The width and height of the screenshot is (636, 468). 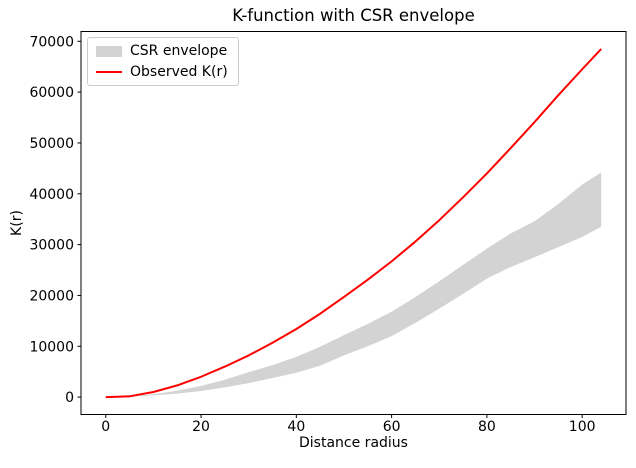 What do you see at coordinates (51, 144) in the screenshot?
I see `y-tick-label: 50000` at bounding box center [51, 144].